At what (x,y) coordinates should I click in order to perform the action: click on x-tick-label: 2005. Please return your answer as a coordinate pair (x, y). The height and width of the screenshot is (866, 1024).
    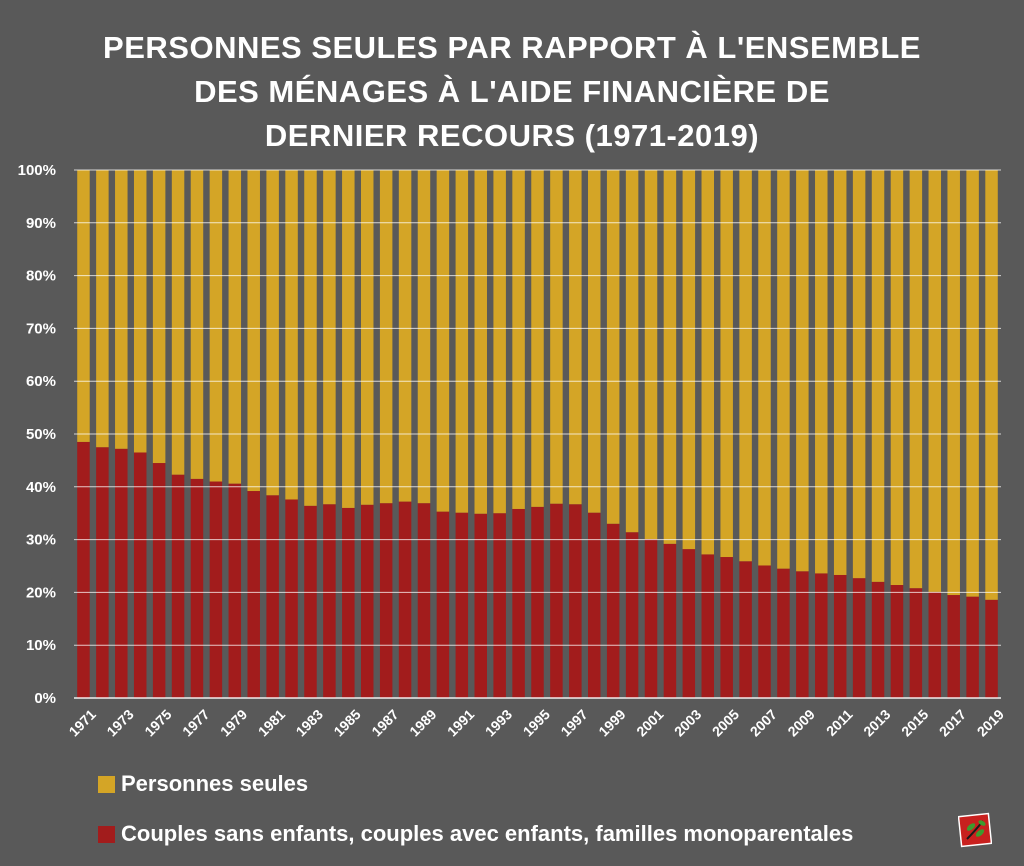
    Looking at the image, I should click on (725, 722).